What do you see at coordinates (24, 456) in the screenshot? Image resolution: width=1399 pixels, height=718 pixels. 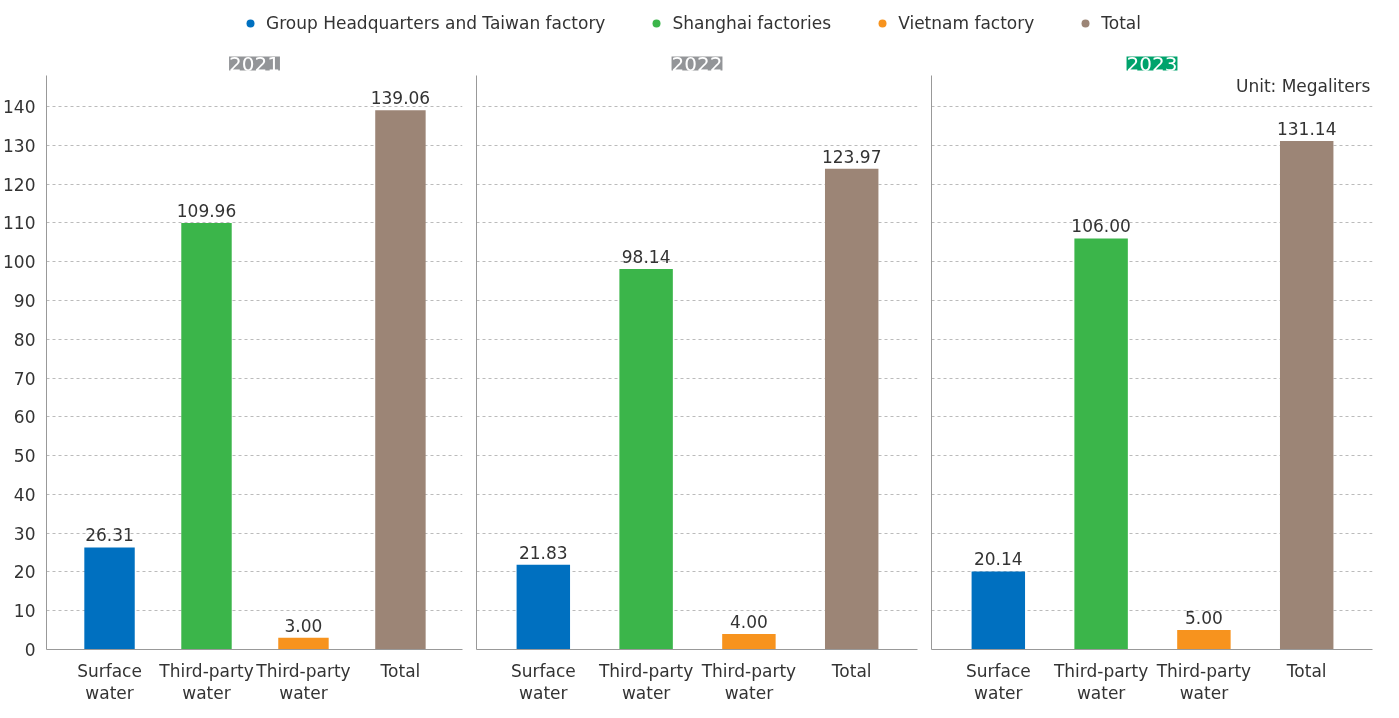 I see `y-tick-label: 50` at bounding box center [24, 456].